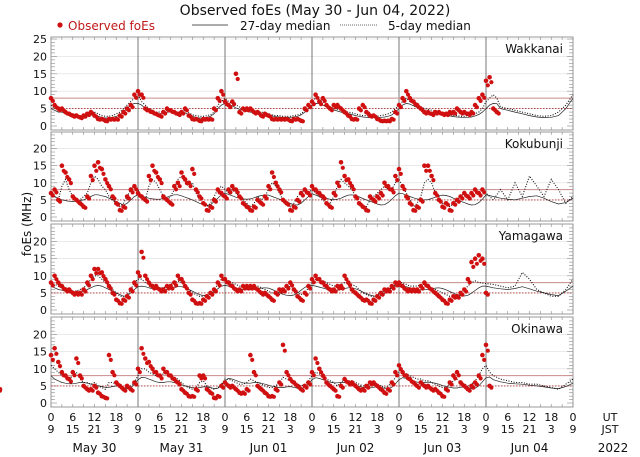  I want to click on station-label: Okinawa, so click(537, 329).